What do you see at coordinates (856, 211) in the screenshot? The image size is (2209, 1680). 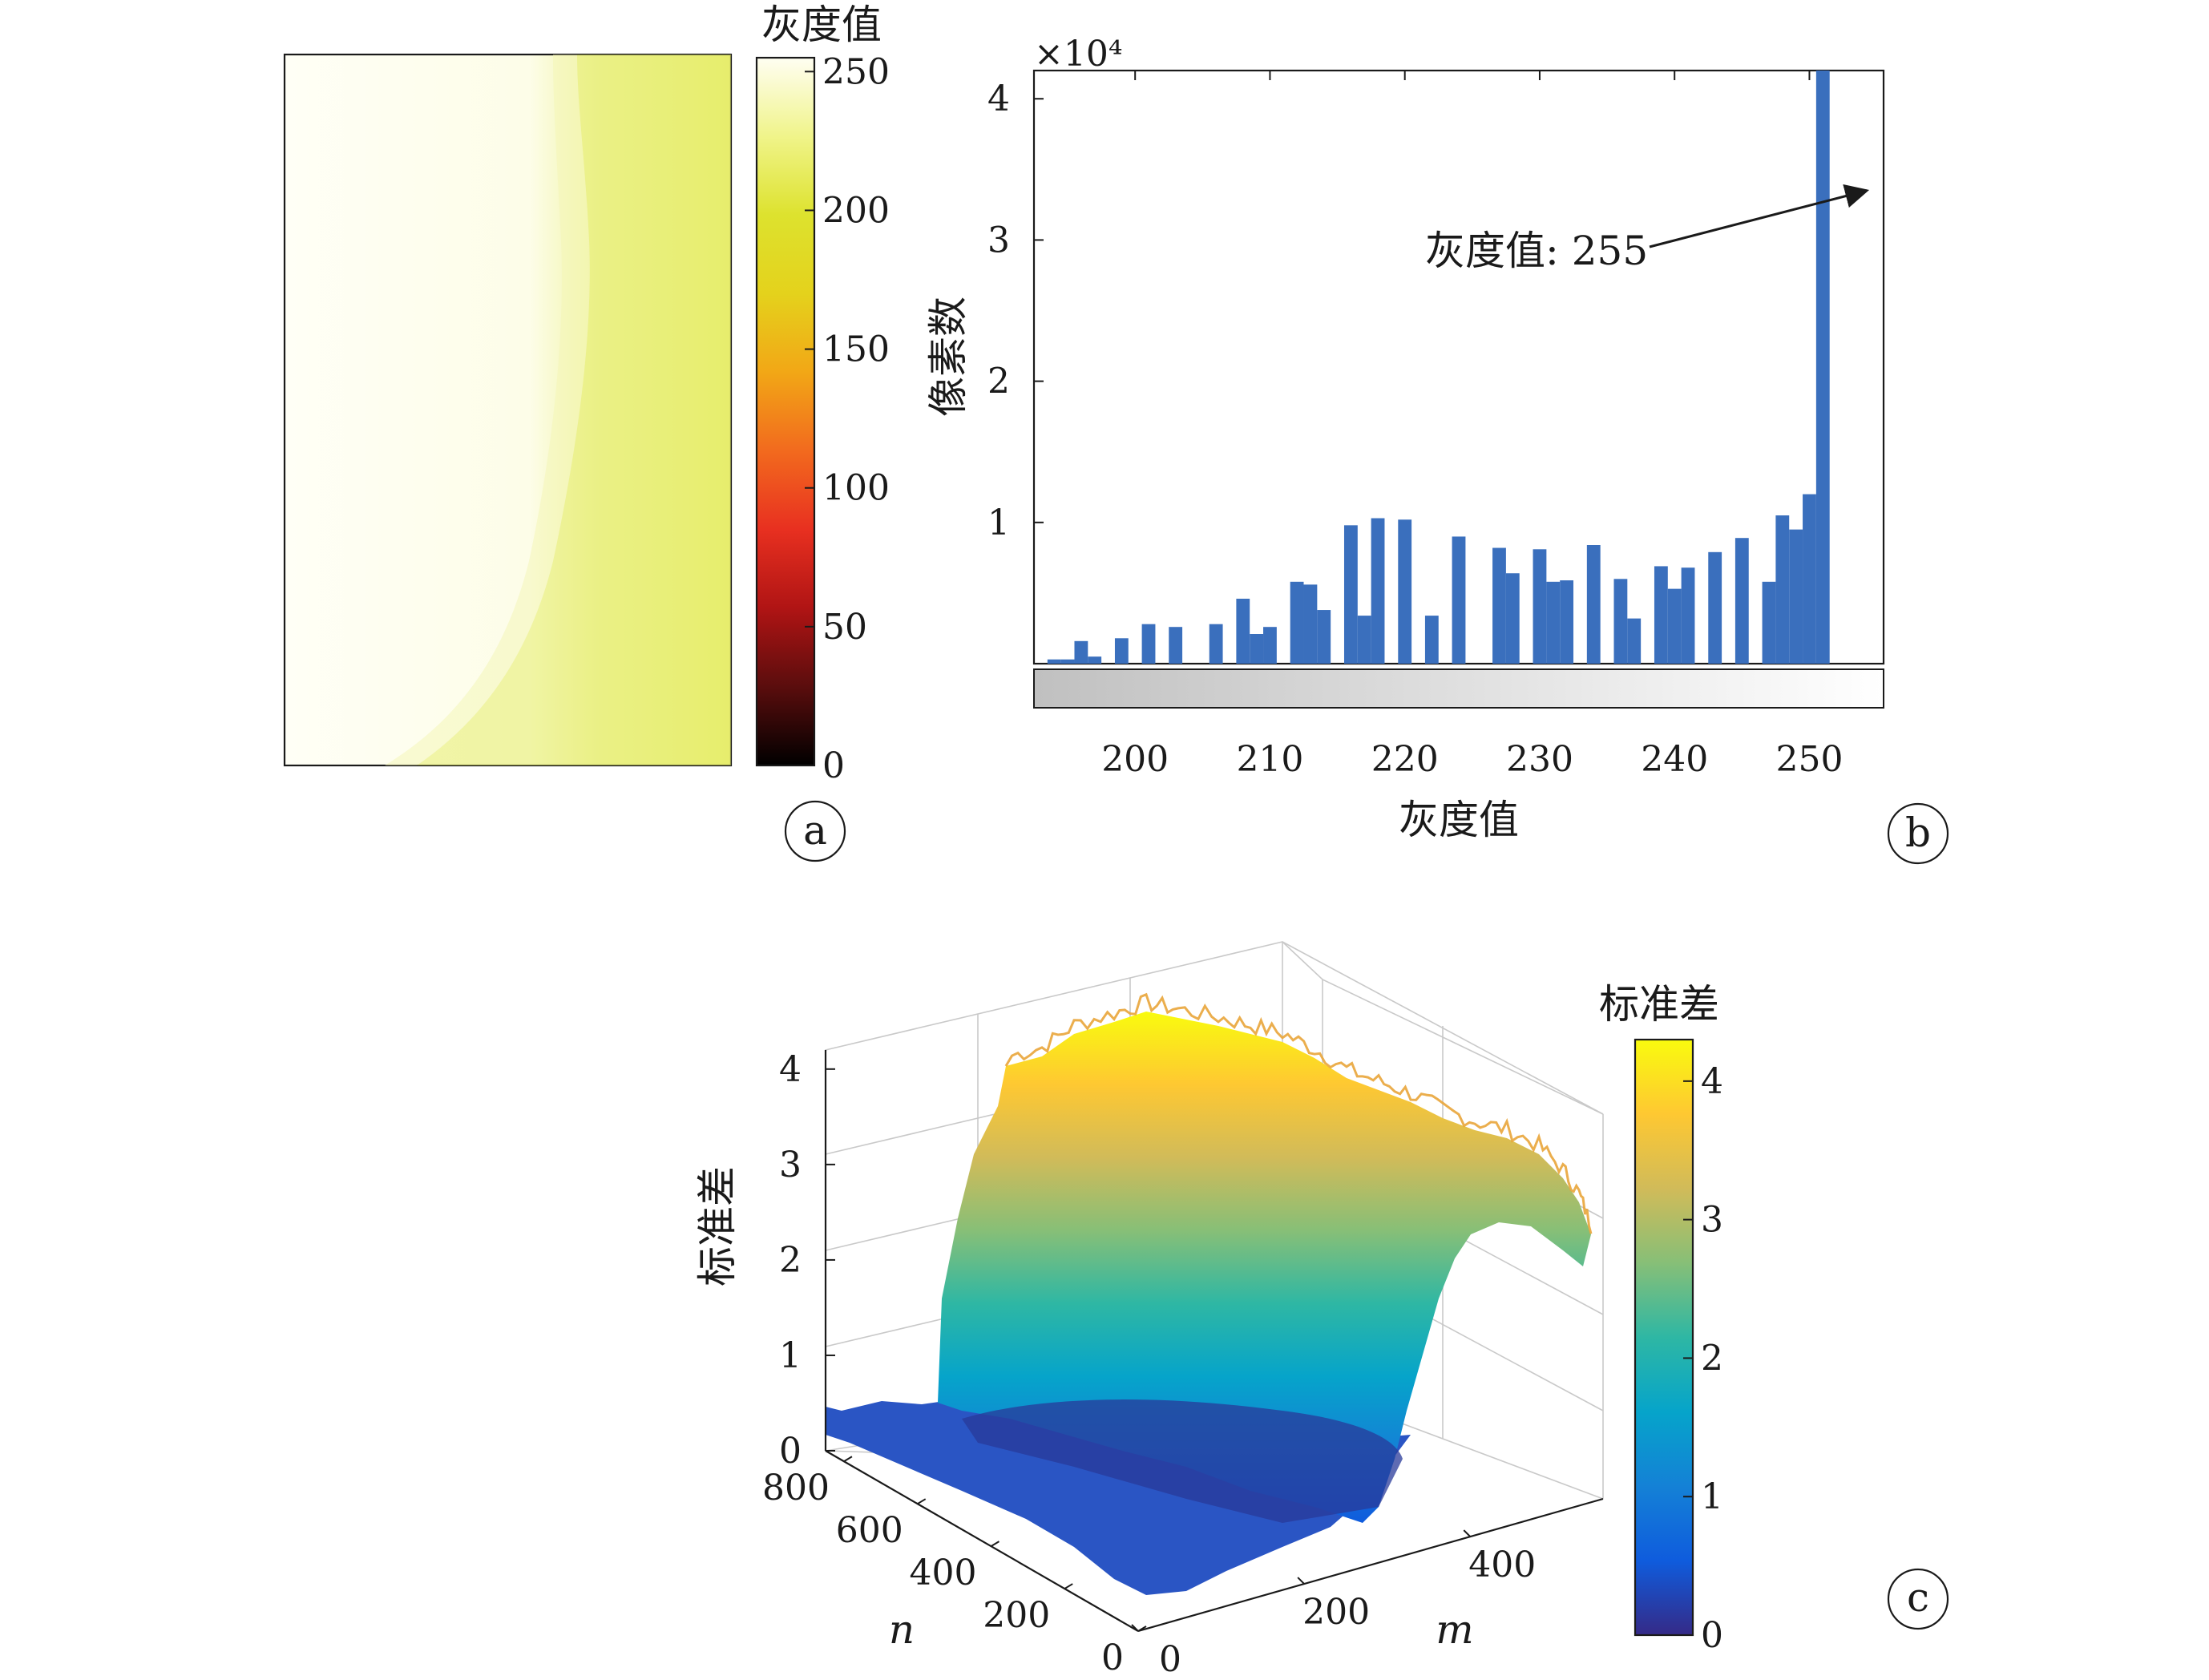 I see `colorbar-a-tick-label: 200` at bounding box center [856, 211].